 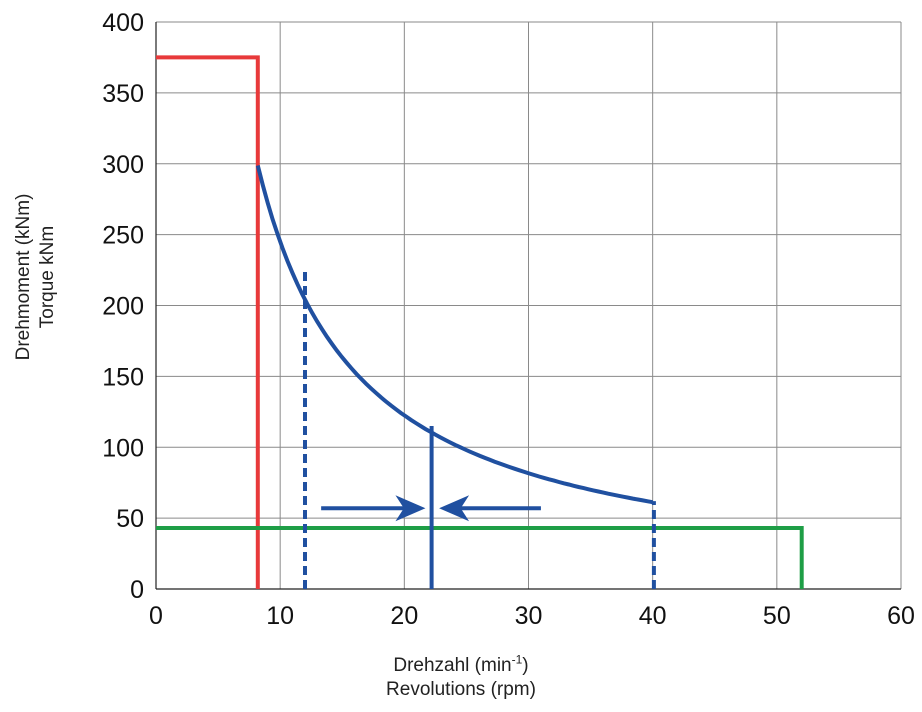 What do you see at coordinates (280, 616) in the screenshot?
I see `x-tick-label: 10` at bounding box center [280, 616].